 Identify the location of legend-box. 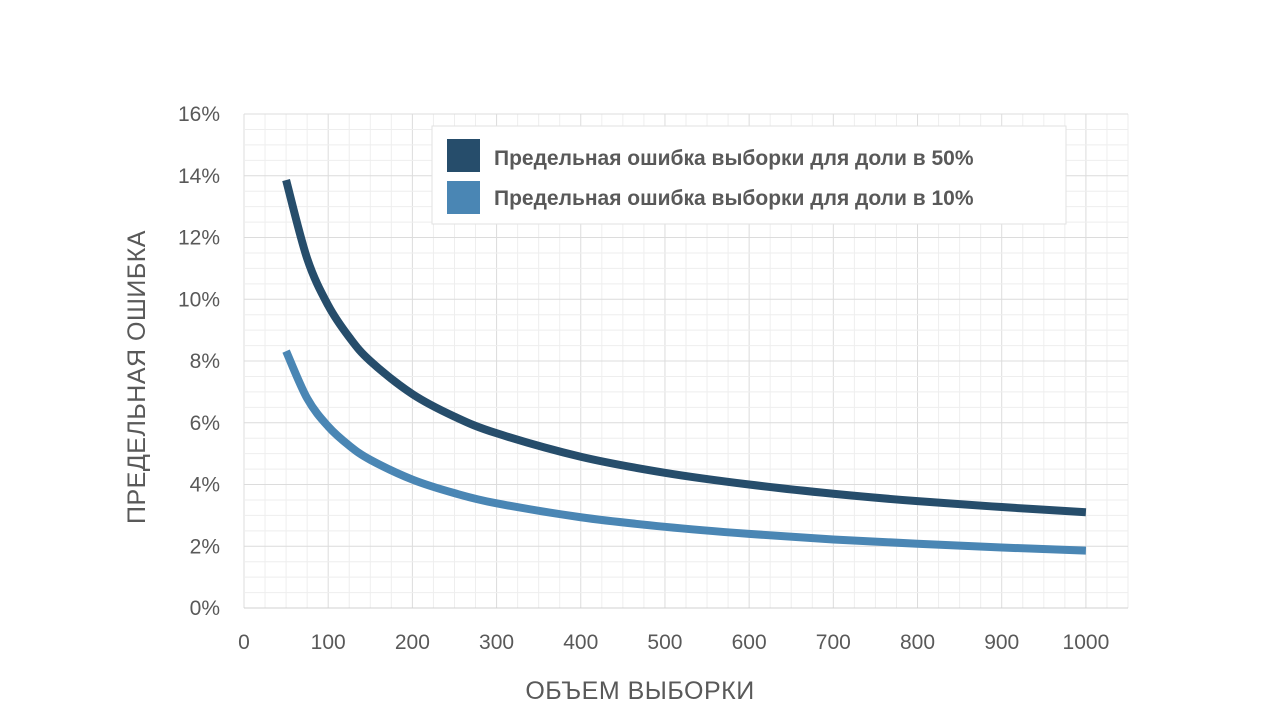
(749, 175).